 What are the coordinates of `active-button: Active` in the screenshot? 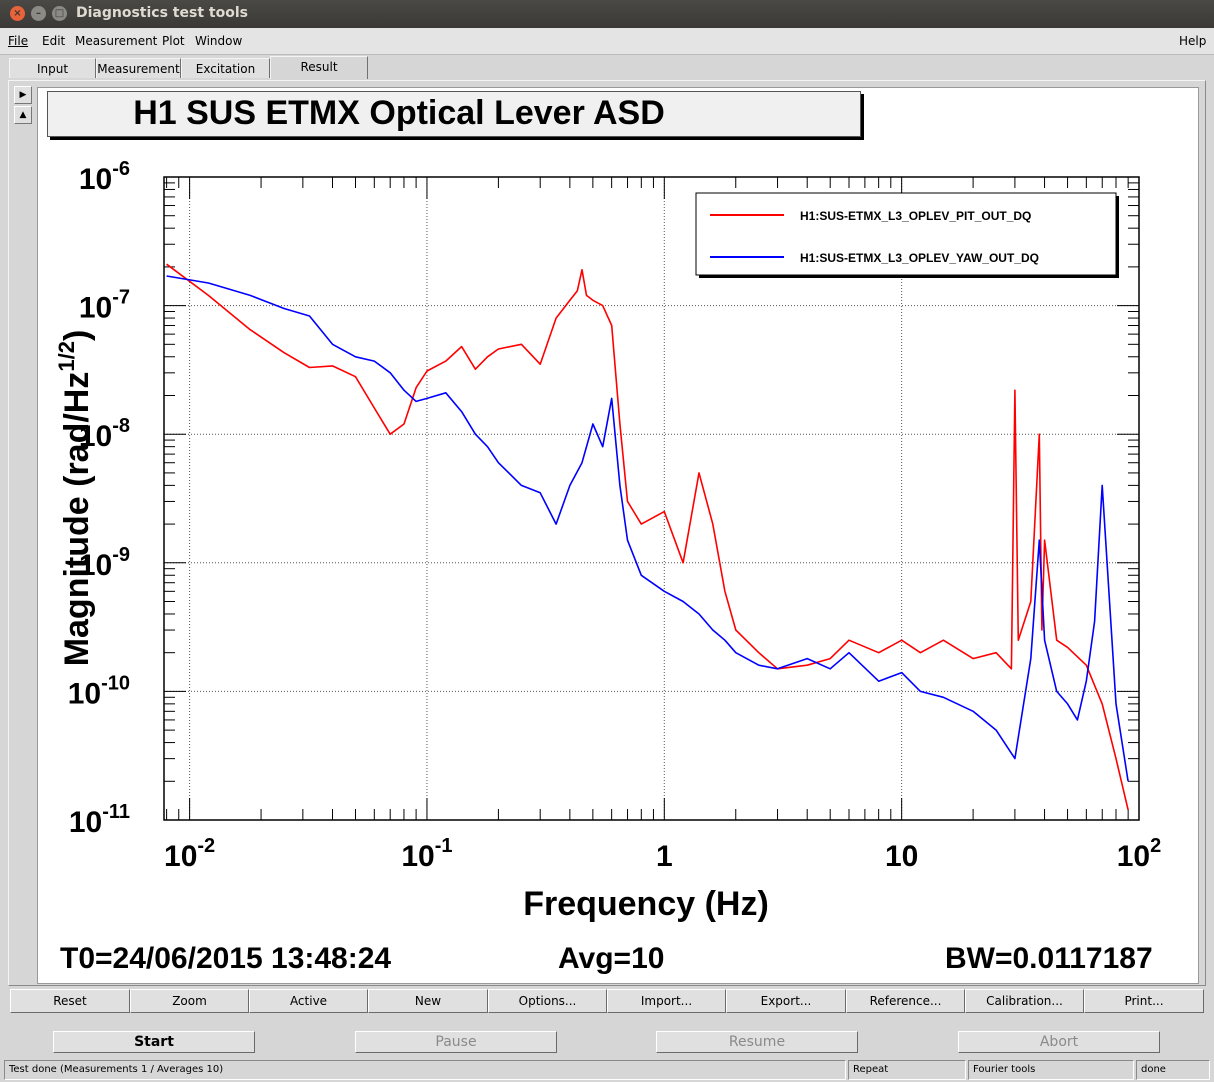 It's located at (308, 1001).